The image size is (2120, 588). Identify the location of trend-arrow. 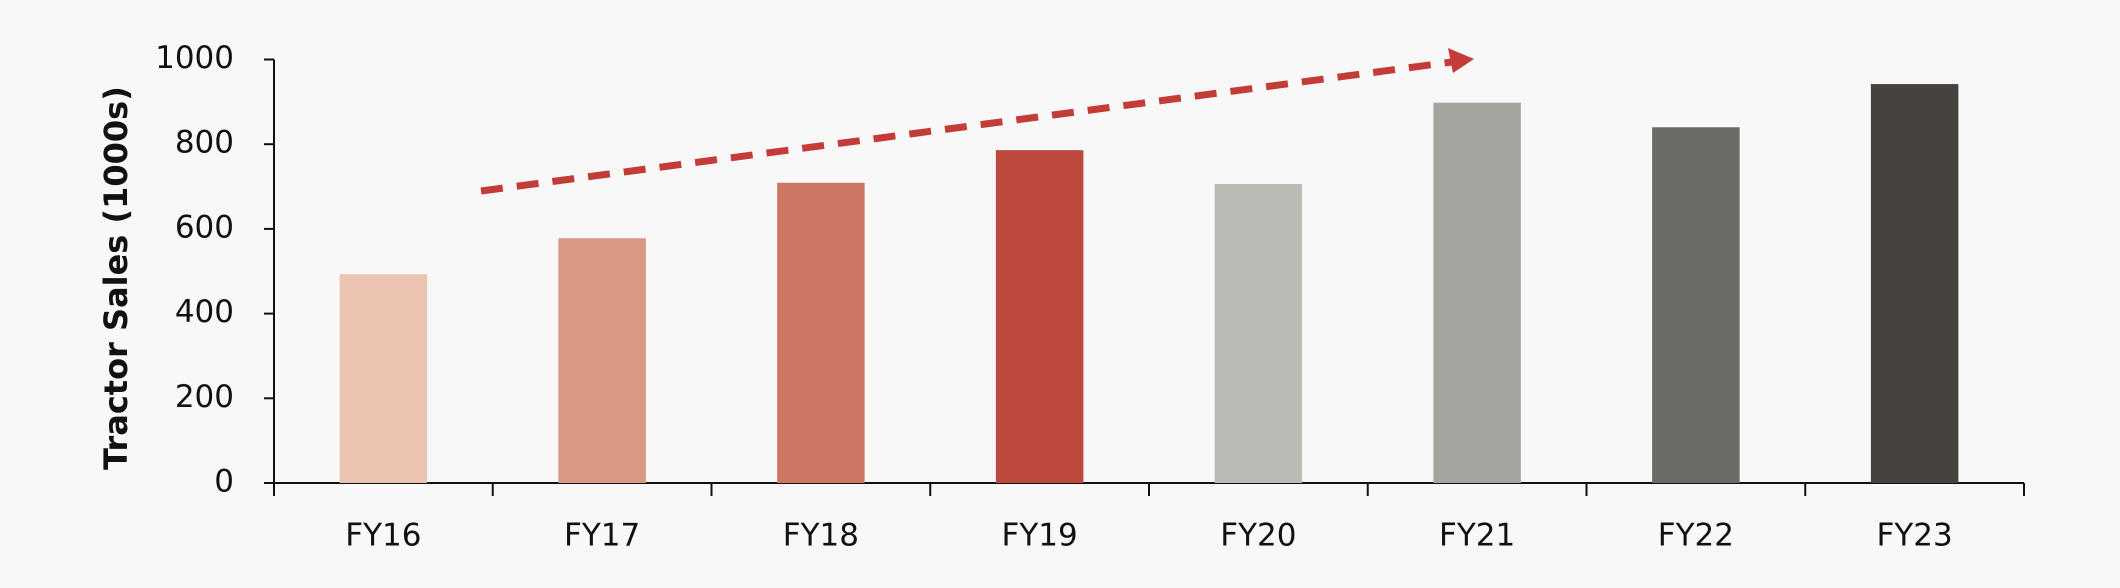
(977, 121).